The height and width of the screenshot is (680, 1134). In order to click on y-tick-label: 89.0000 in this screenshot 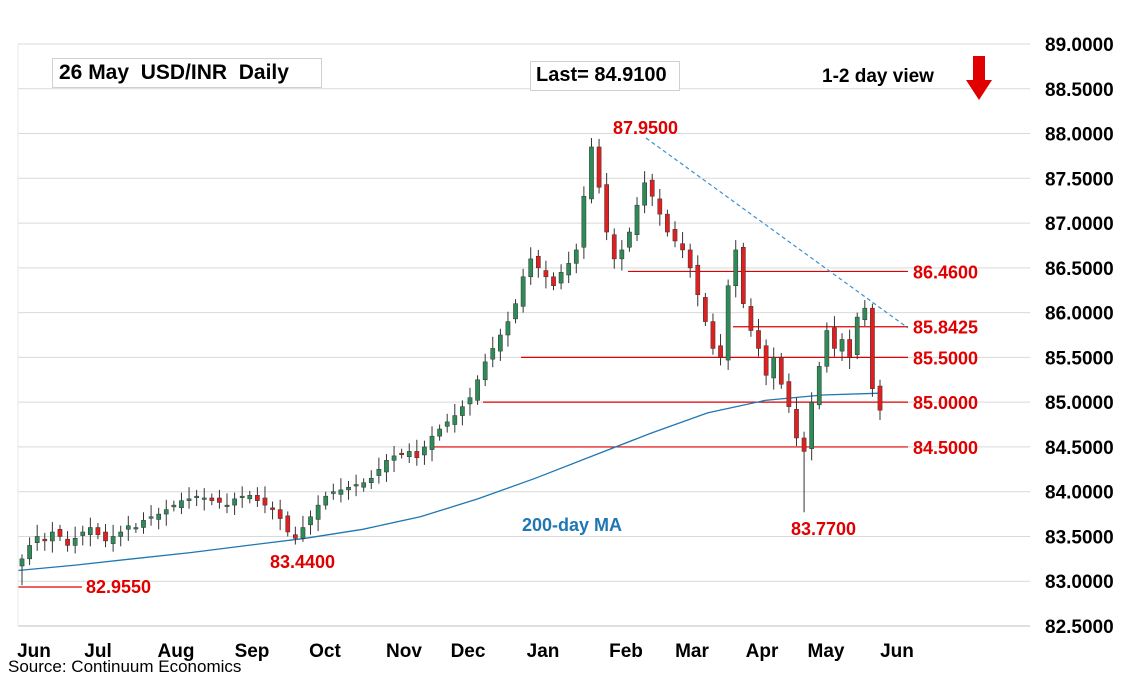, I will do `click(1079, 45)`.